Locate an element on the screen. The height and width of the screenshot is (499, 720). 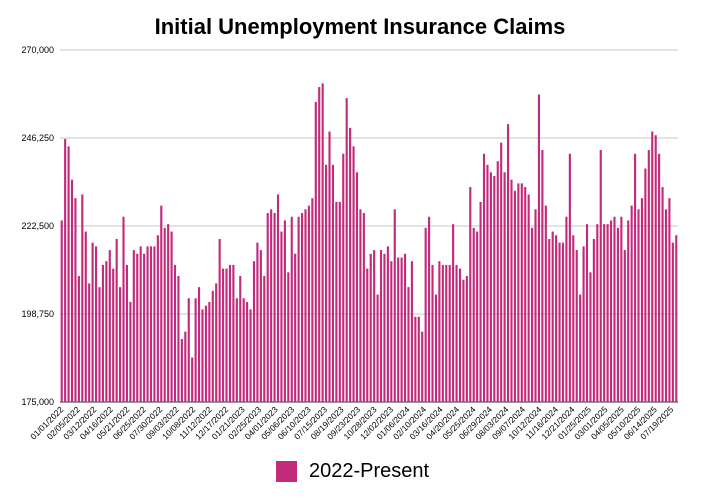
y-axis-ticks: 175,000 198,750 222,500 246,250 270,000 is located at coordinates (37, 226).